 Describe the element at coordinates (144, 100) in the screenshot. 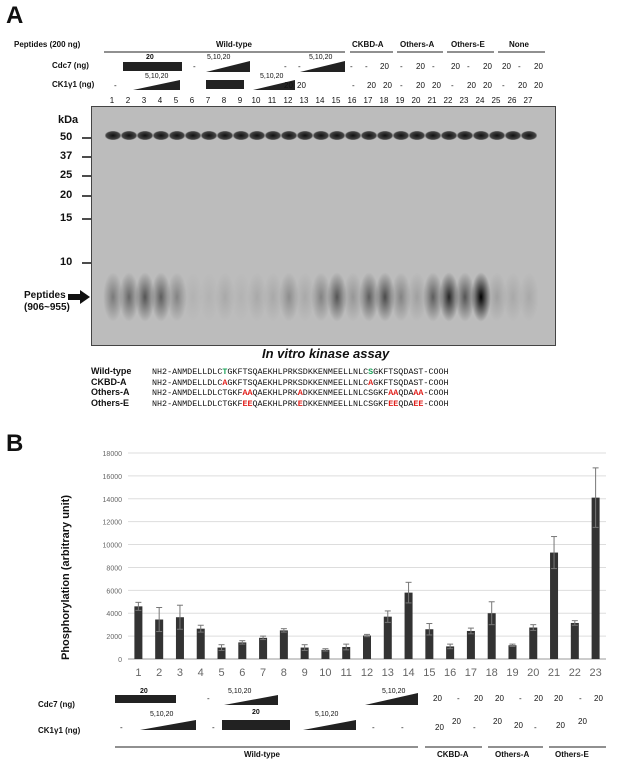

I see `lane-number: 3` at that location.